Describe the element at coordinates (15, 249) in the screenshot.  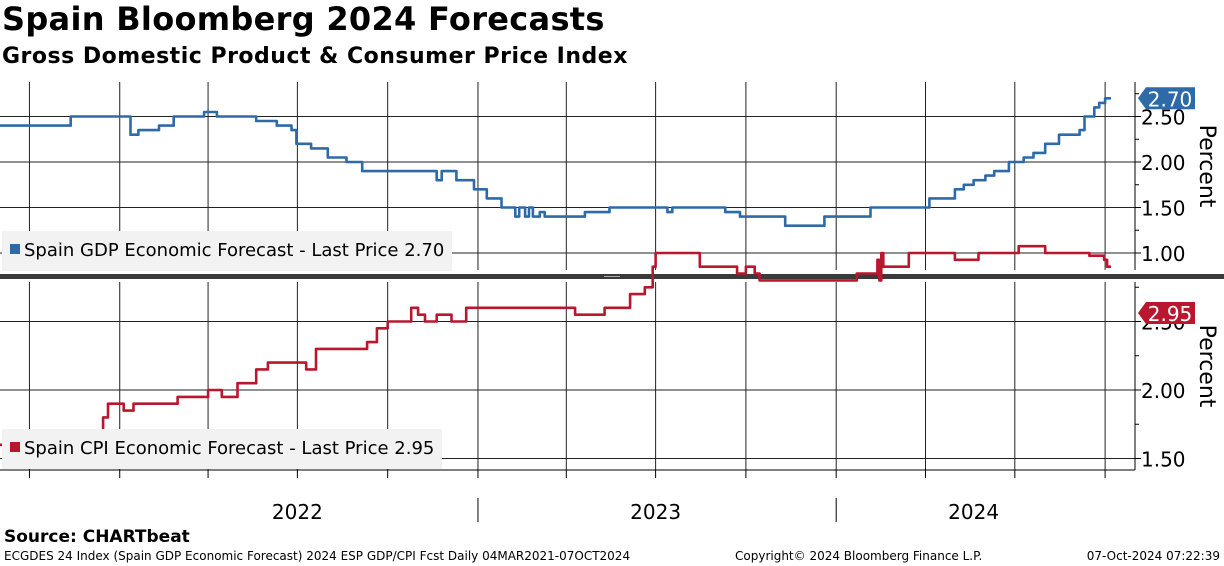
I see `legend-swatch-gdp` at that location.